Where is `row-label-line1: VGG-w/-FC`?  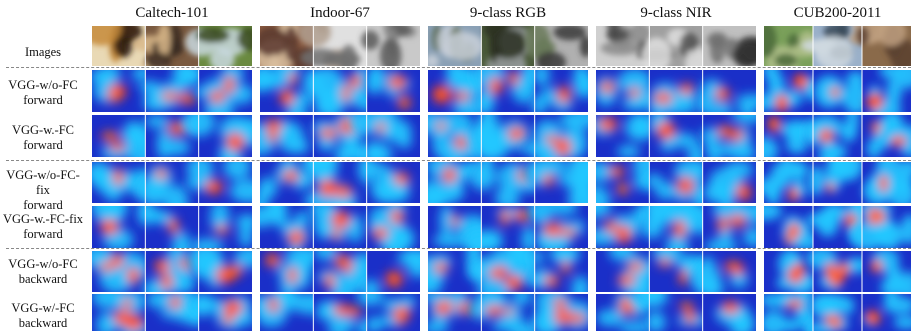
row-label-line1: VGG-w/-FC is located at coordinates (43, 308).